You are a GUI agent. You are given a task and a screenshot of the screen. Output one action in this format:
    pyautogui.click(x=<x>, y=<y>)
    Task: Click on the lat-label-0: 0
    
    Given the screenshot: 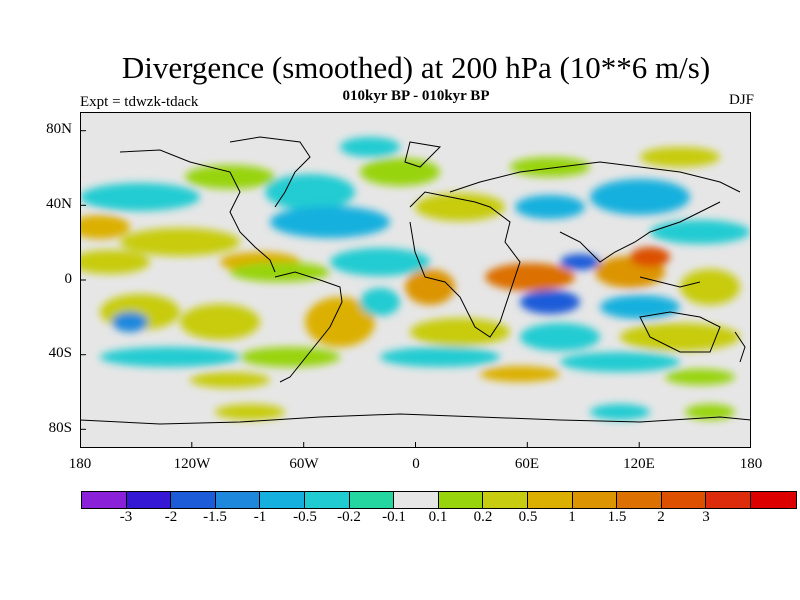 What is the action you would take?
    pyautogui.click(x=68, y=279)
    